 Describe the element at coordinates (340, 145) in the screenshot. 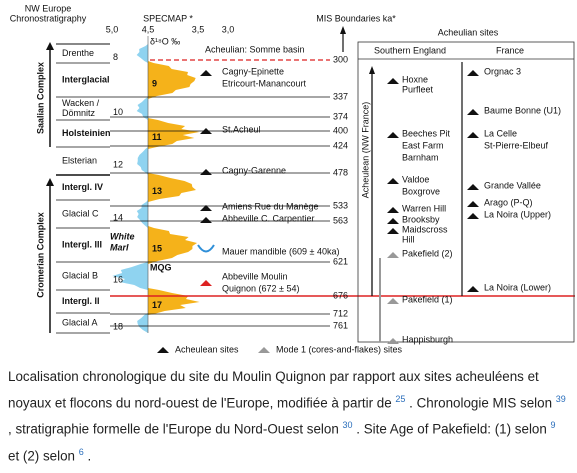

I see `mis-boundary: 424` at that location.